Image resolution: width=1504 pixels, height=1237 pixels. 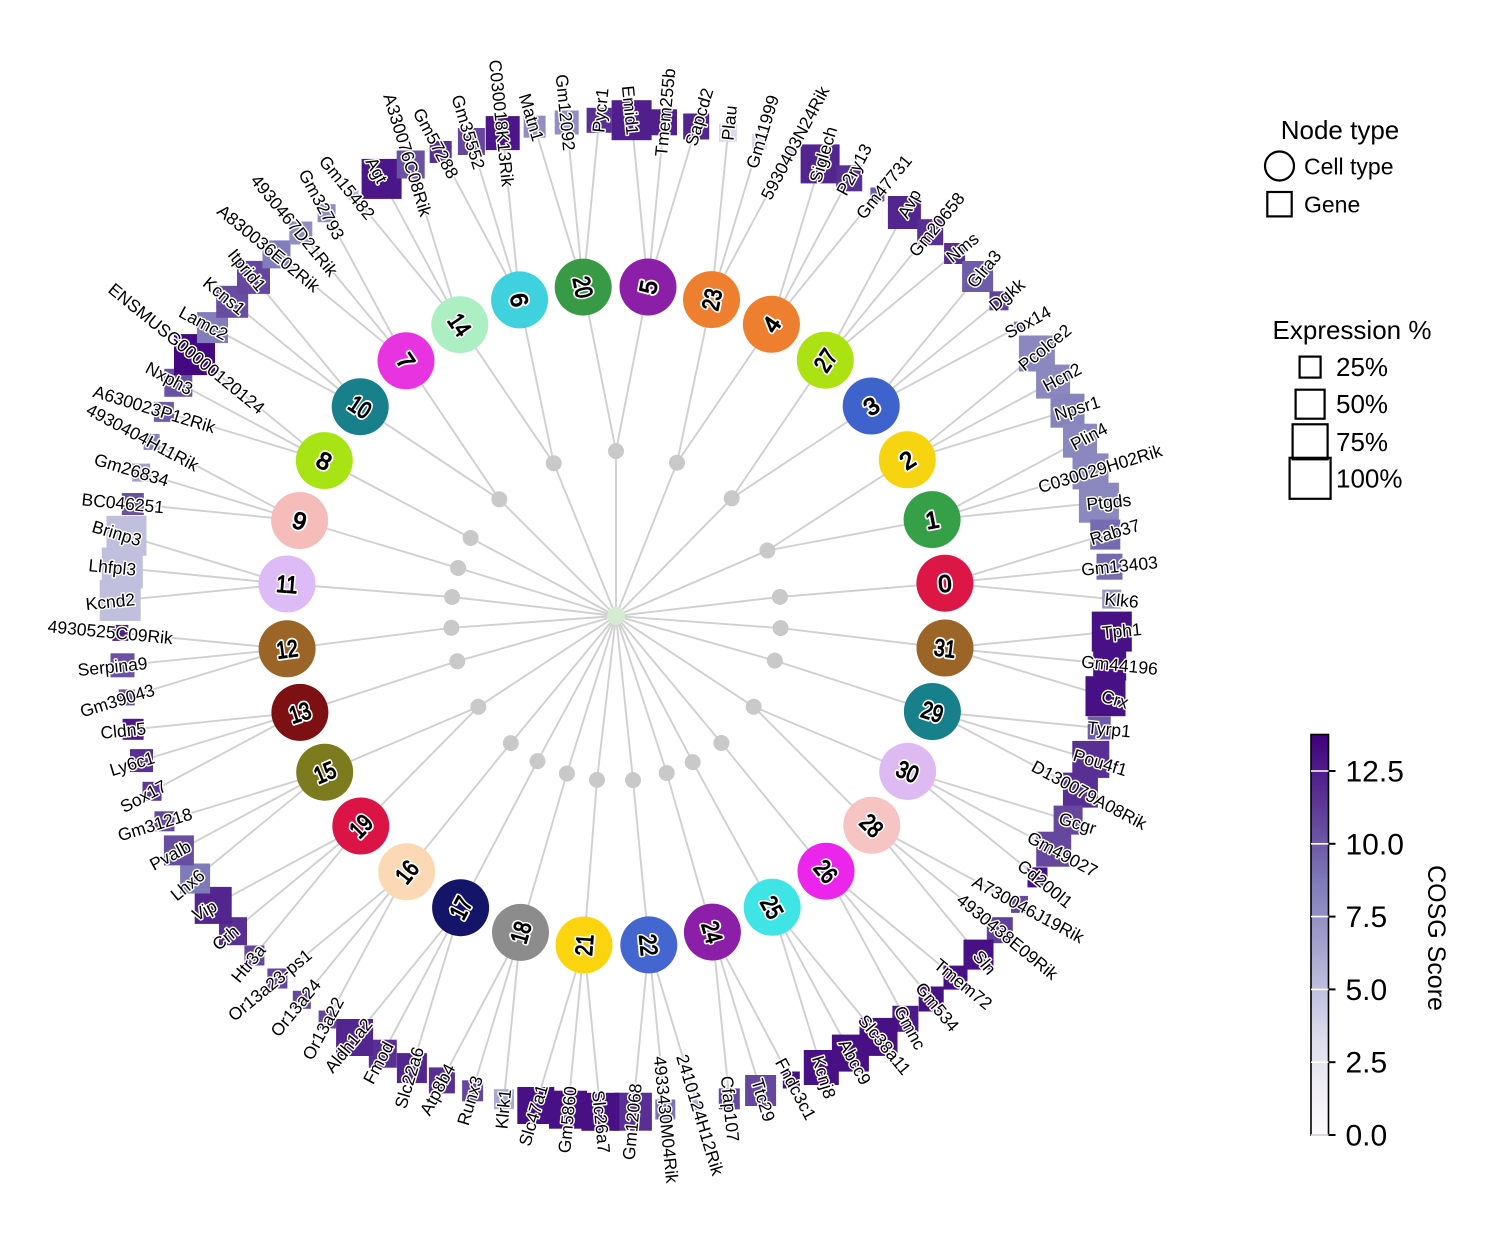 I want to click on svg-text: Plau, so click(x=729, y=123).